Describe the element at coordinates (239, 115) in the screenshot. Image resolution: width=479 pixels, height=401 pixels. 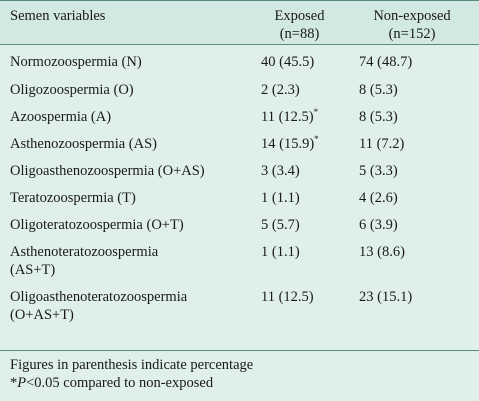
I see `table-row: Azoospermia (A) 11 (12.5)* 8 (5.3)` at that location.